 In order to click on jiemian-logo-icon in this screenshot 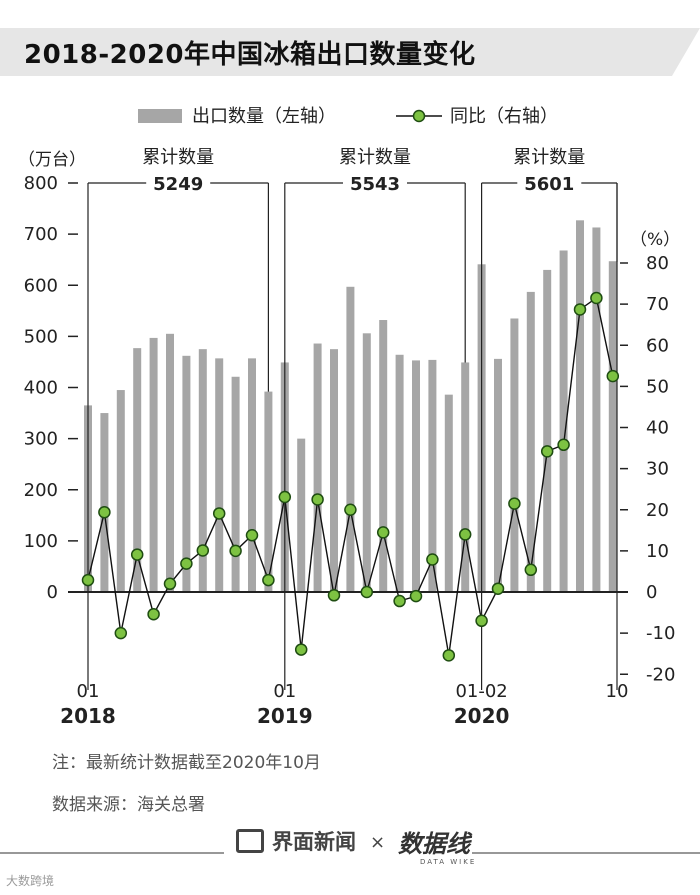, I will do `click(250, 841)`.